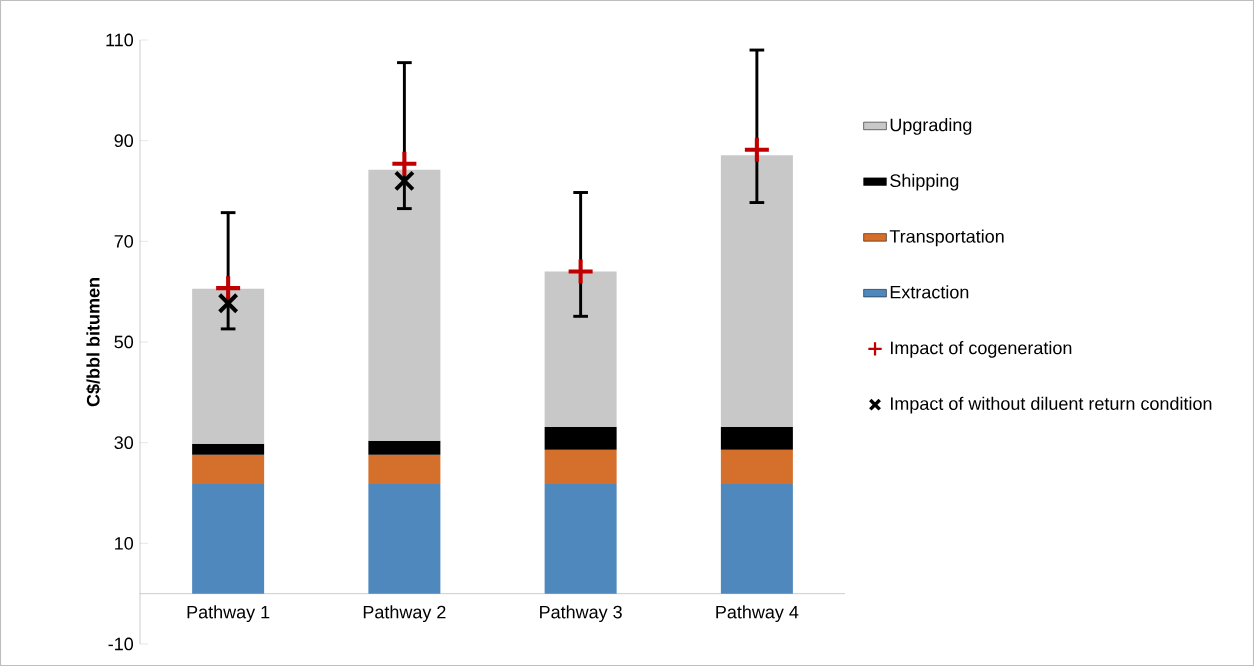 Image resolution: width=1254 pixels, height=666 pixels. Describe the element at coordinates (931, 126) in the screenshot. I see `legend-label: Upgrading` at that location.